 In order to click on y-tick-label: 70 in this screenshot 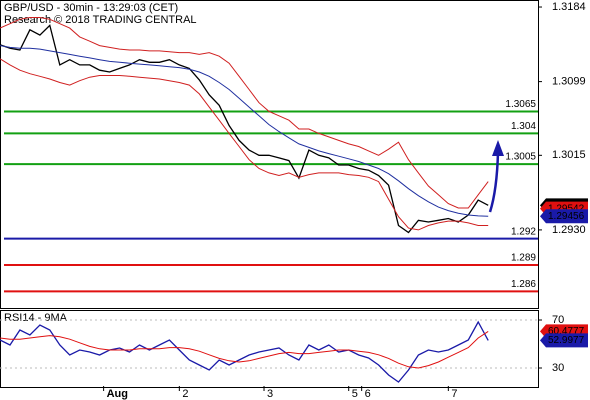, I will do `click(558, 320)`.